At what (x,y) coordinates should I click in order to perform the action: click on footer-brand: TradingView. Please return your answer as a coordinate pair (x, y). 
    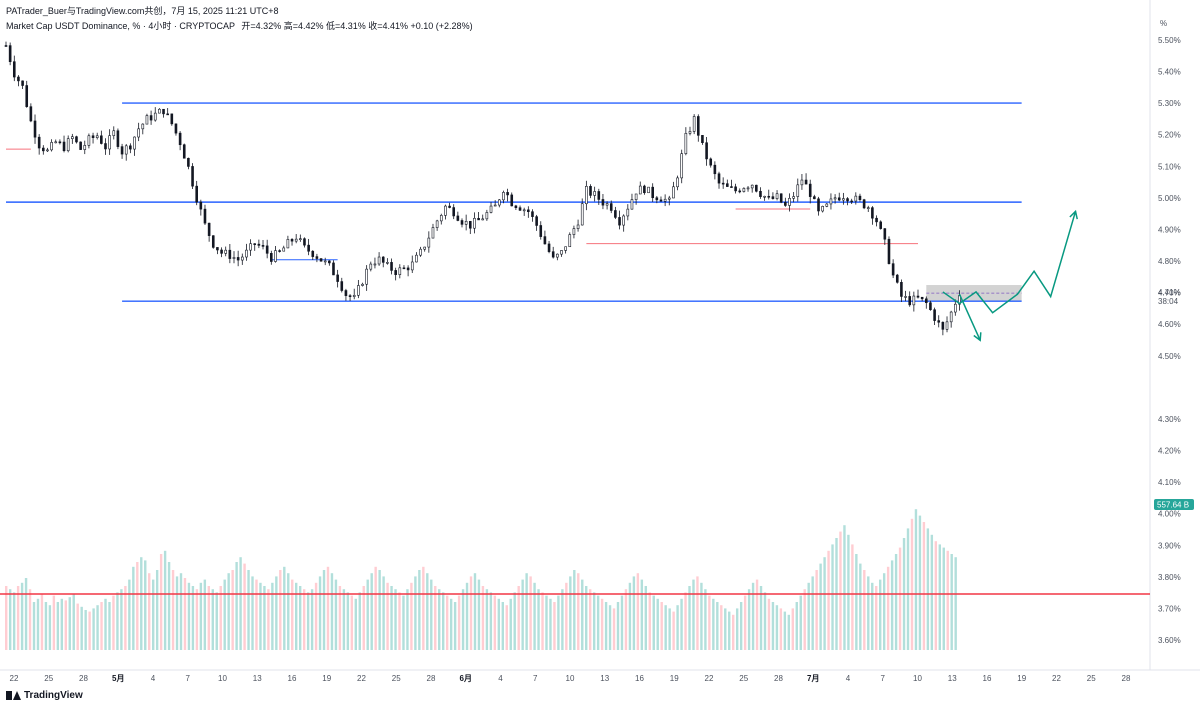
    Looking at the image, I should click on (44, 695).